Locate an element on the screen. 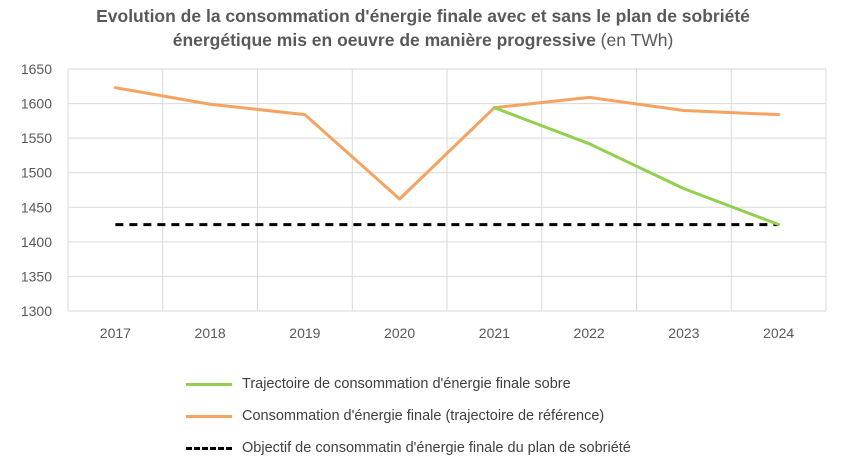 This screenshot has width=846, height=464. y-tick-label: 1550 is located at coordinates (36, 138).